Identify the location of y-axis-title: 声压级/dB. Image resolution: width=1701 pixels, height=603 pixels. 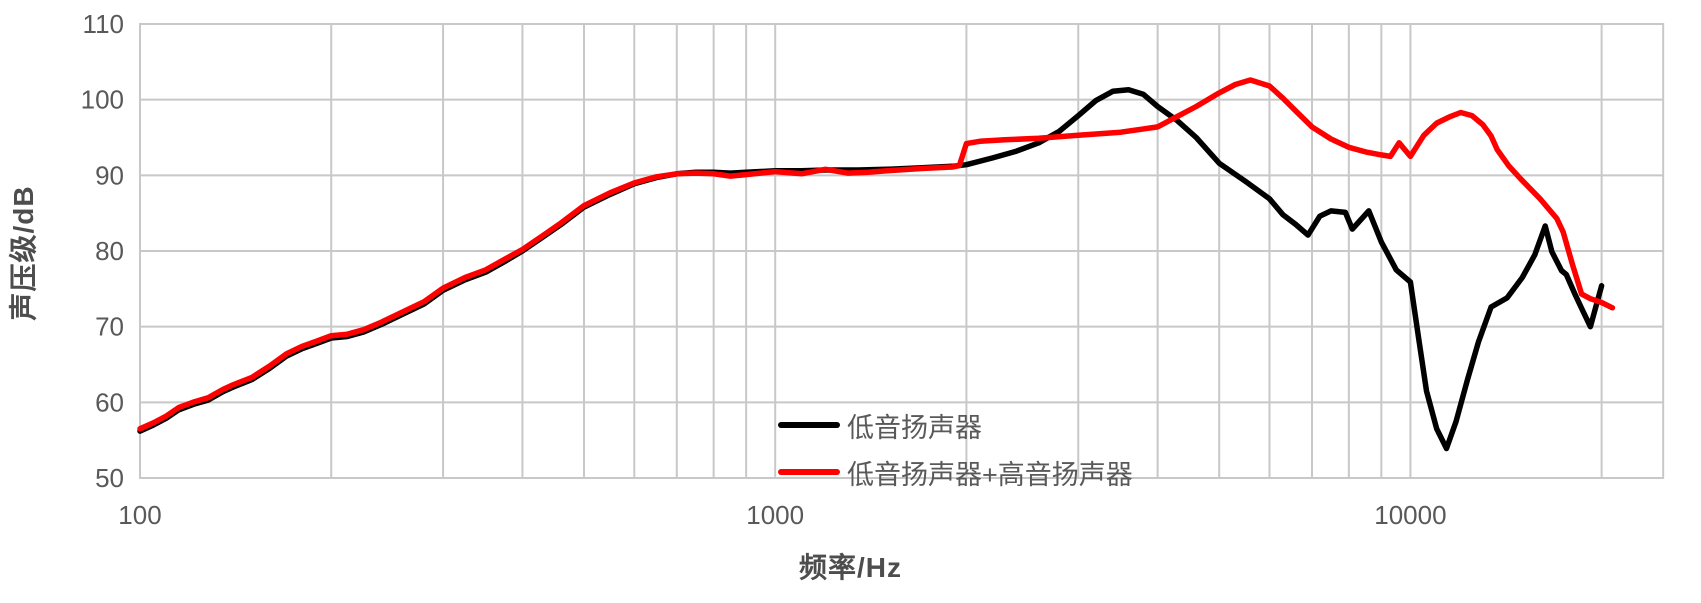
(23, 253).